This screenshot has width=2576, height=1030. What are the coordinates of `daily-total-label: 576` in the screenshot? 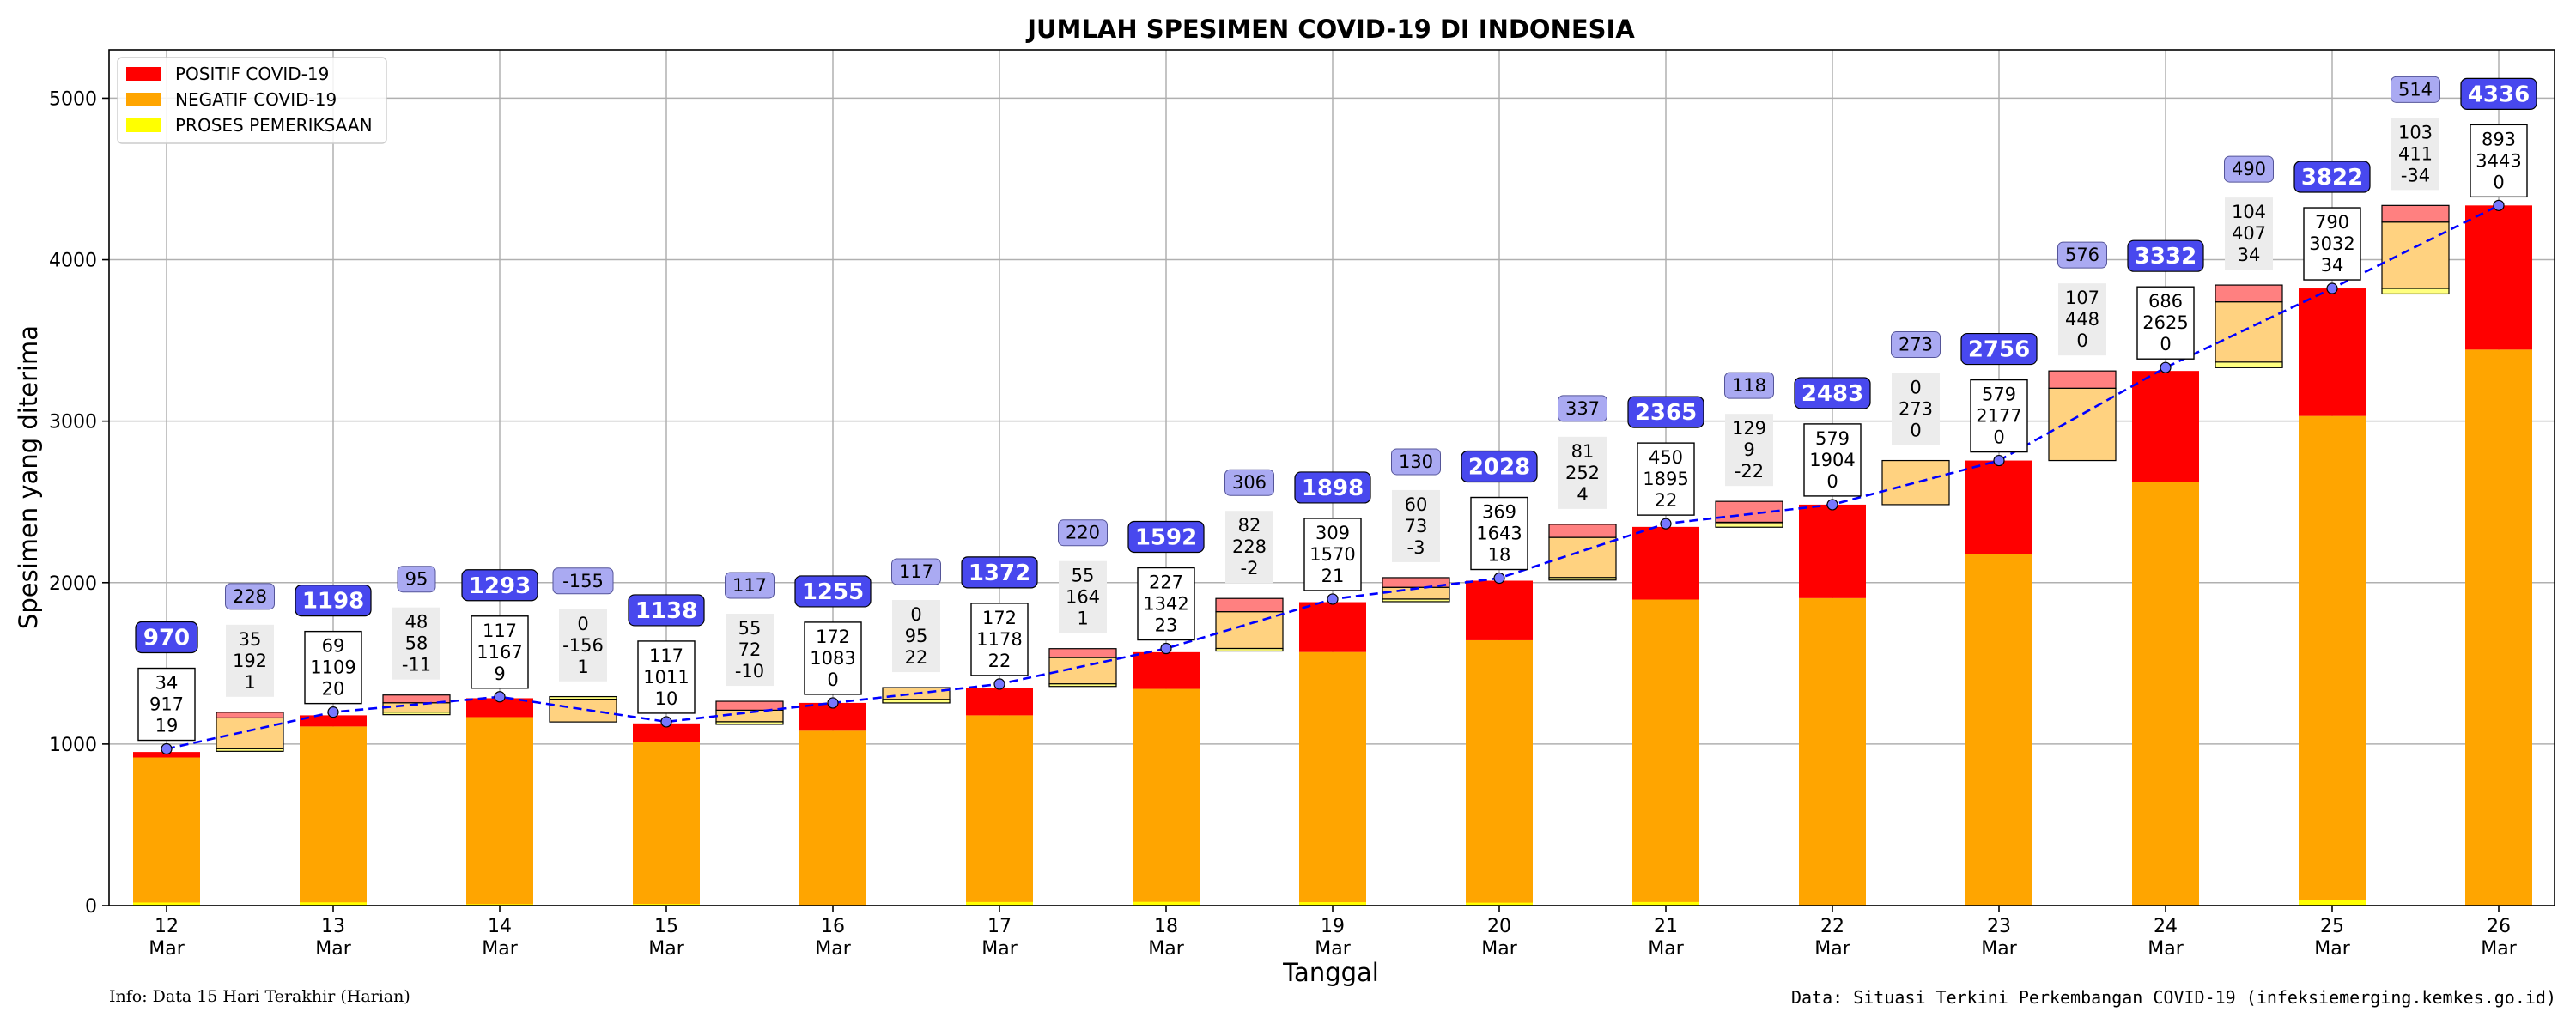 It's located at (2082, 255).